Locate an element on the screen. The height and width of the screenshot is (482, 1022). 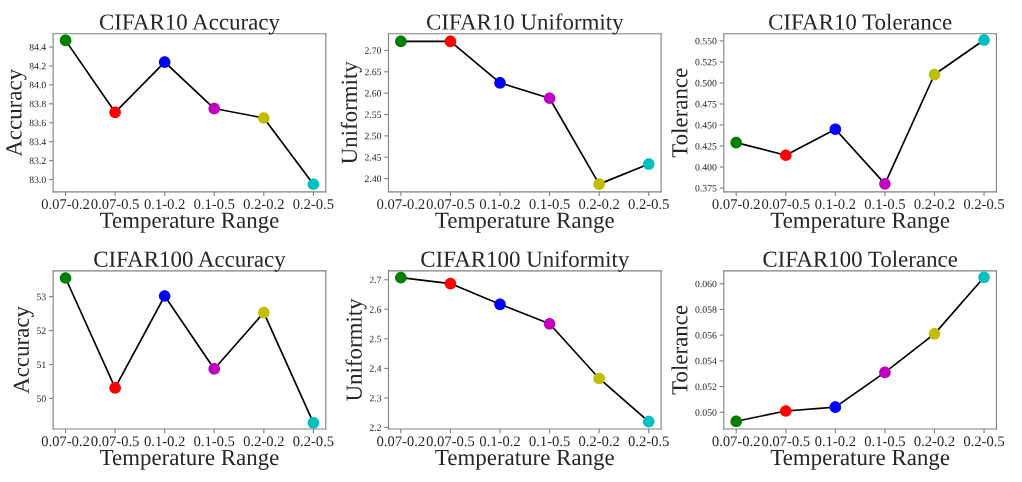
y-tick-label: 0.375 is located at coordinates (706, 188).